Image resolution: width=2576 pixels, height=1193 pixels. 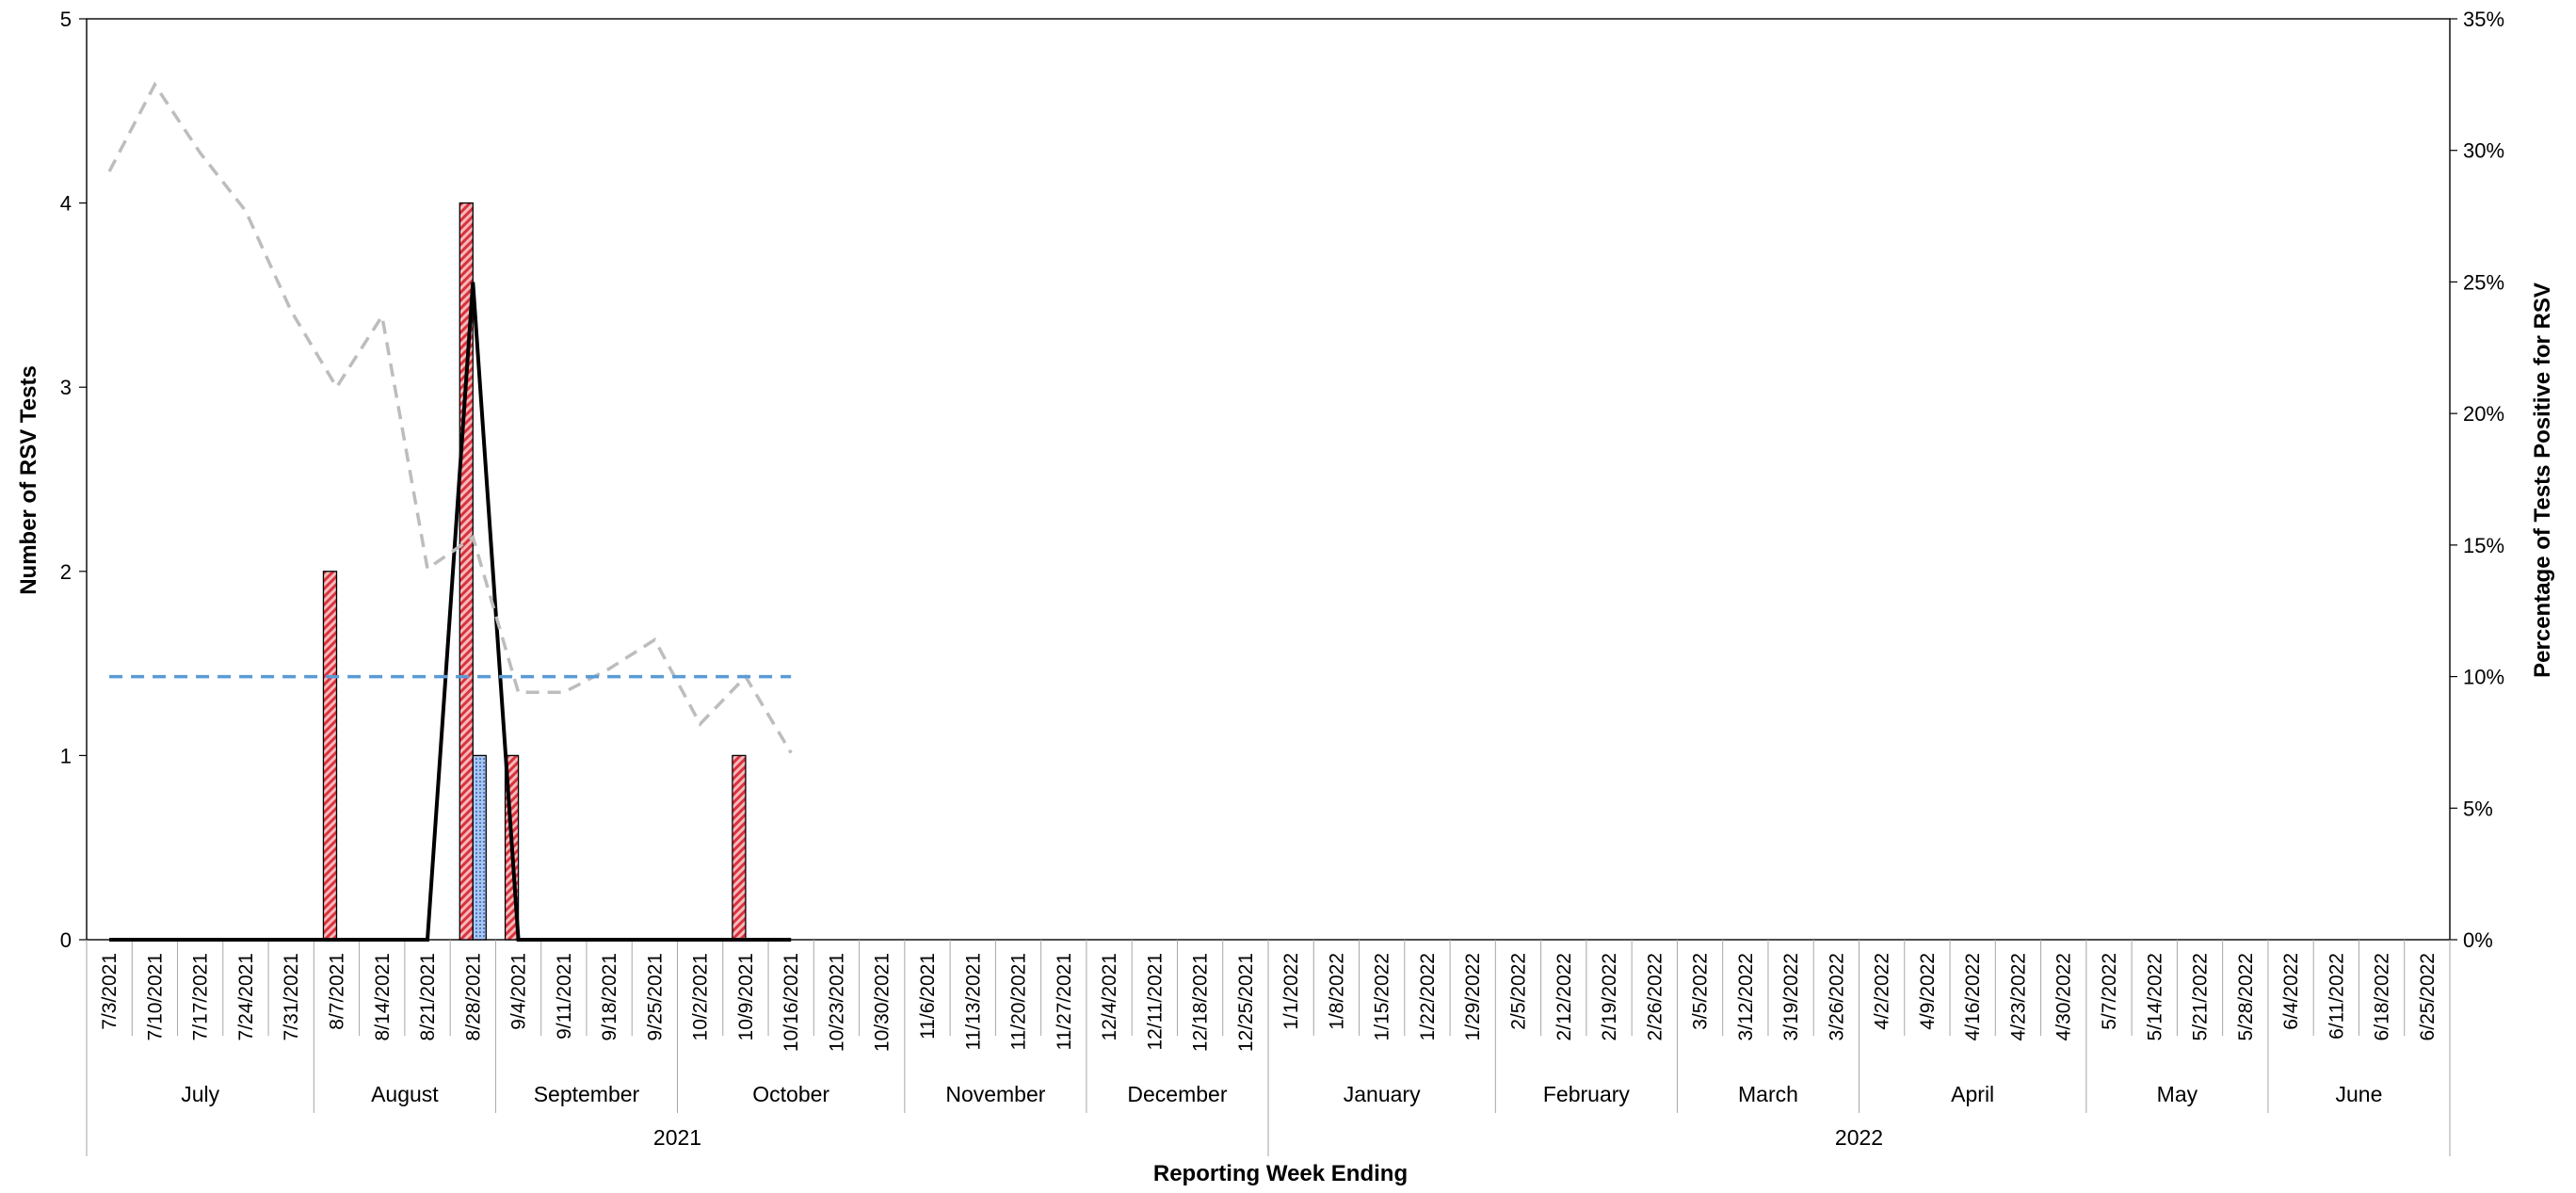 What do you see at coordinates (405, 1094) in the screenshot?
I see `month-label: August` at bounding box center [405, 1094].